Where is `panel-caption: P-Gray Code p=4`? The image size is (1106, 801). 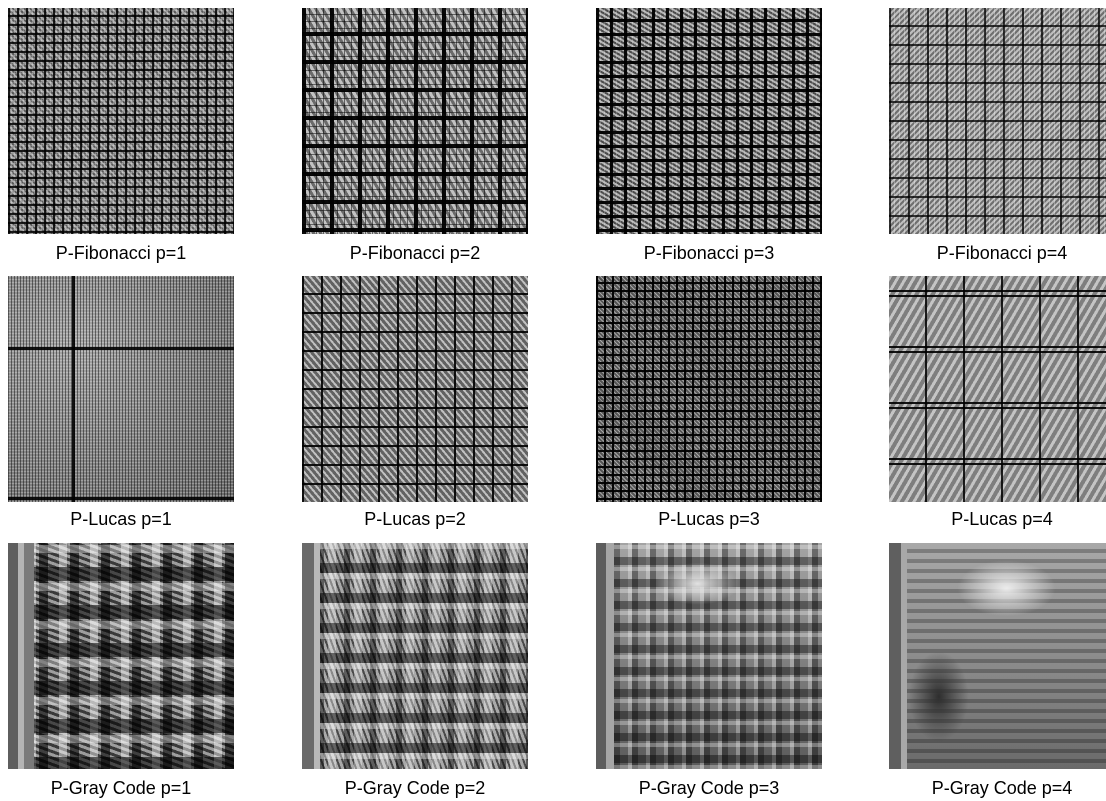
panel-caption: P-Gray Code p=4 is located at coordinates (992, 788).